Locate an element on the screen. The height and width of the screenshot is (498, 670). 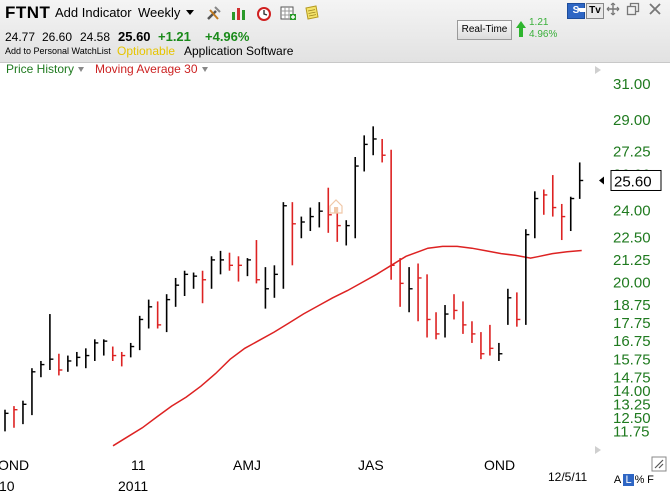
x-year-label: 2011 is located at coordinates (133, 486).